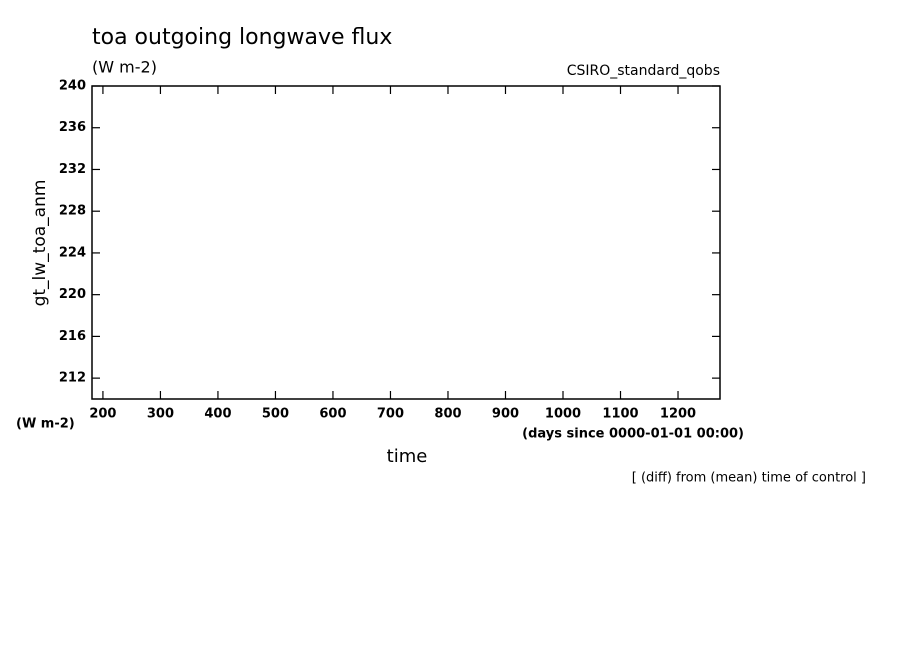 This screenshot has height=654, width=904. Describe the element at coordinates (72, 86) in the screenshot. I see `y-tick-label: 240` at that location.